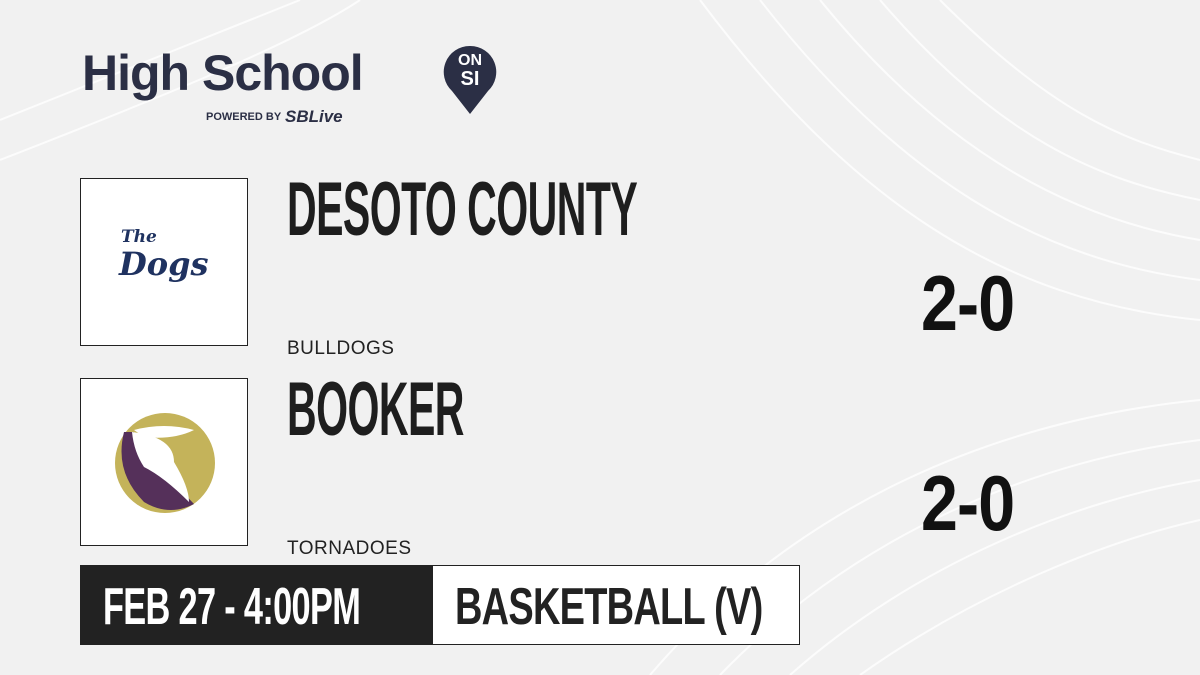 The image size is (1200, 675). I want to click on sblive-logo: SBLive, so click(314, 116).